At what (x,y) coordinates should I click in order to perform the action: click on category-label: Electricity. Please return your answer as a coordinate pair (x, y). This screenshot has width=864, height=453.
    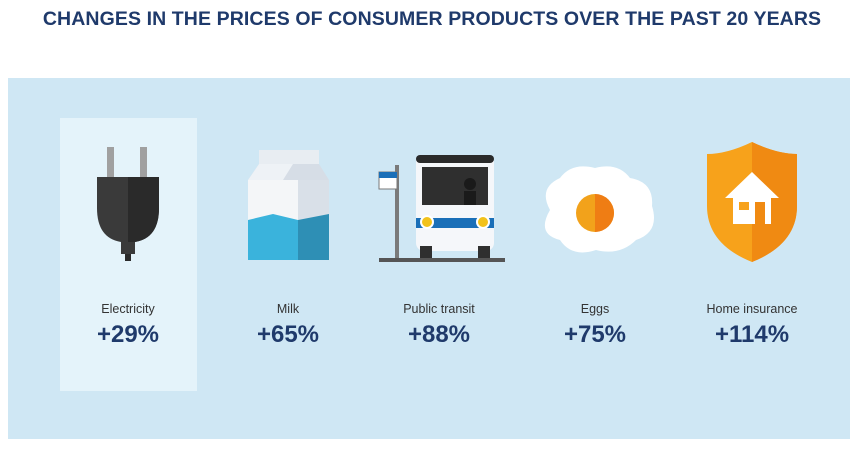
    Looking at the image, I should click on (128, 309).